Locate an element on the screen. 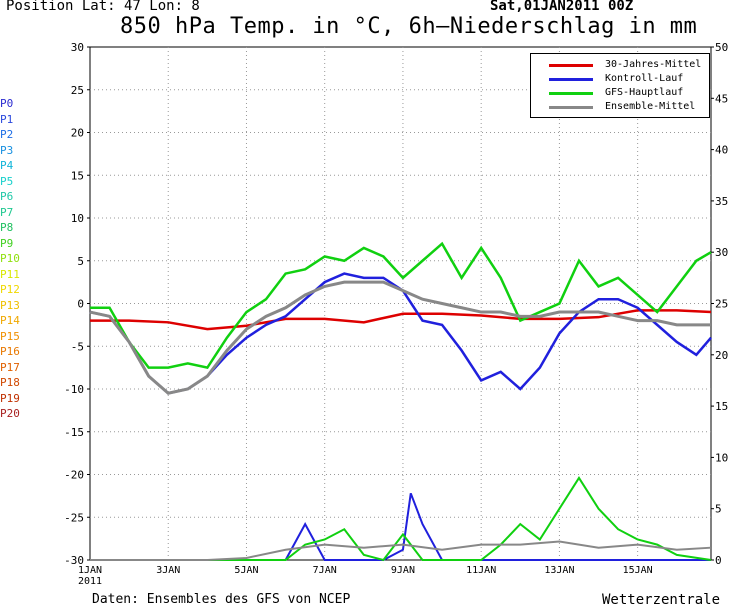 This screenshot has width=730, height=609. member-label-p18: P18 is located at coordinates (10, 382).